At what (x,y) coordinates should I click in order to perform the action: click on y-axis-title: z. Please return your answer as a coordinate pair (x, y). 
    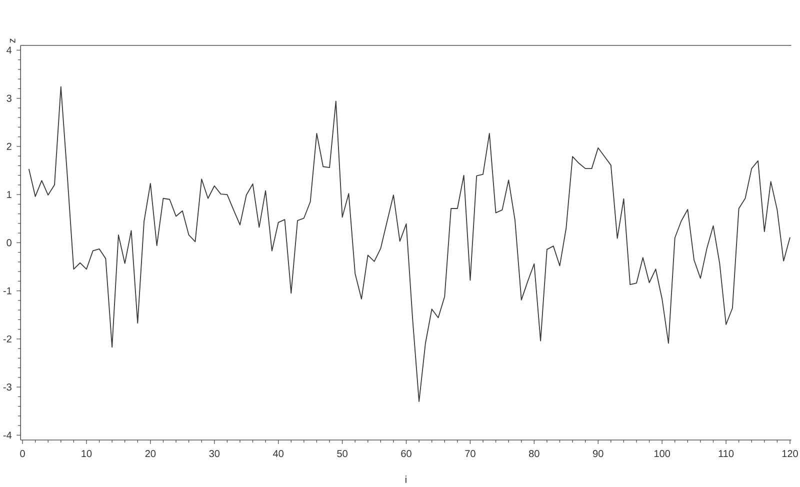
    Looking at the image, I should click on (13, 40).